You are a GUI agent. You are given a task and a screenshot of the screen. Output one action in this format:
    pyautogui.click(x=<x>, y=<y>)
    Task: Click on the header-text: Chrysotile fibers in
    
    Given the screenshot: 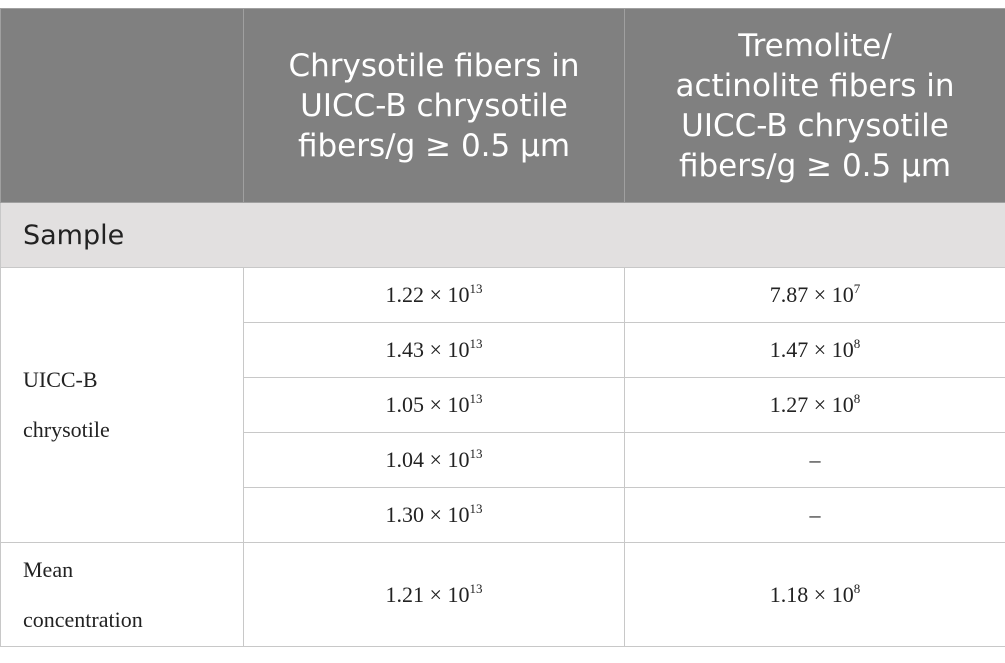 What is the action you would take?
    pyautogui.click(x=434, y=65)
    